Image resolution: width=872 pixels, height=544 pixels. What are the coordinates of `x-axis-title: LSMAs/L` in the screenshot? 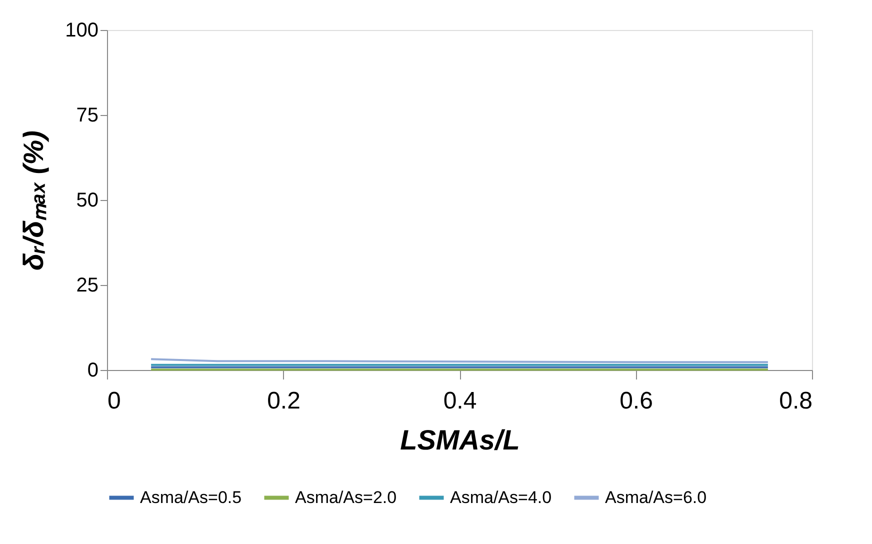 It's located at (460, 440).